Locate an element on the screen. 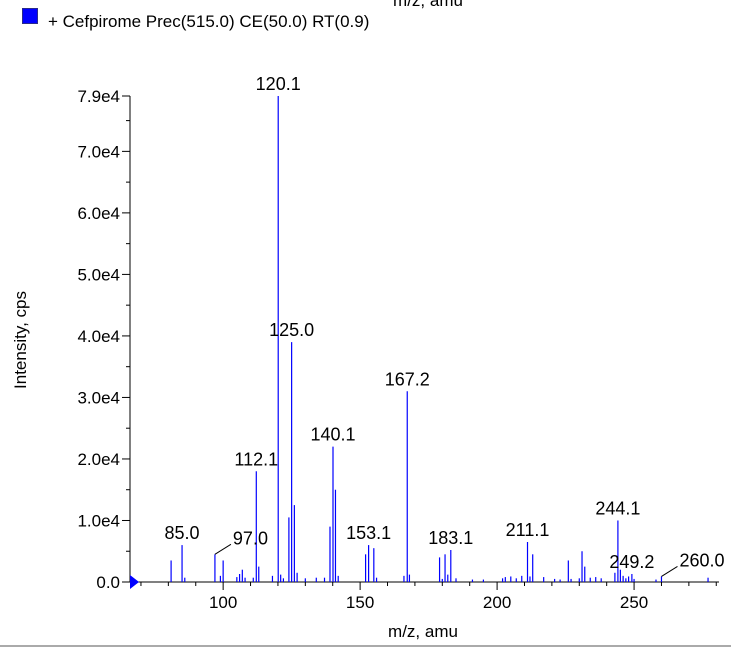 Image resolution: width=731 pixels, height=651 pixels. peak-label: 120.1 is located at coordinates (278, 84).